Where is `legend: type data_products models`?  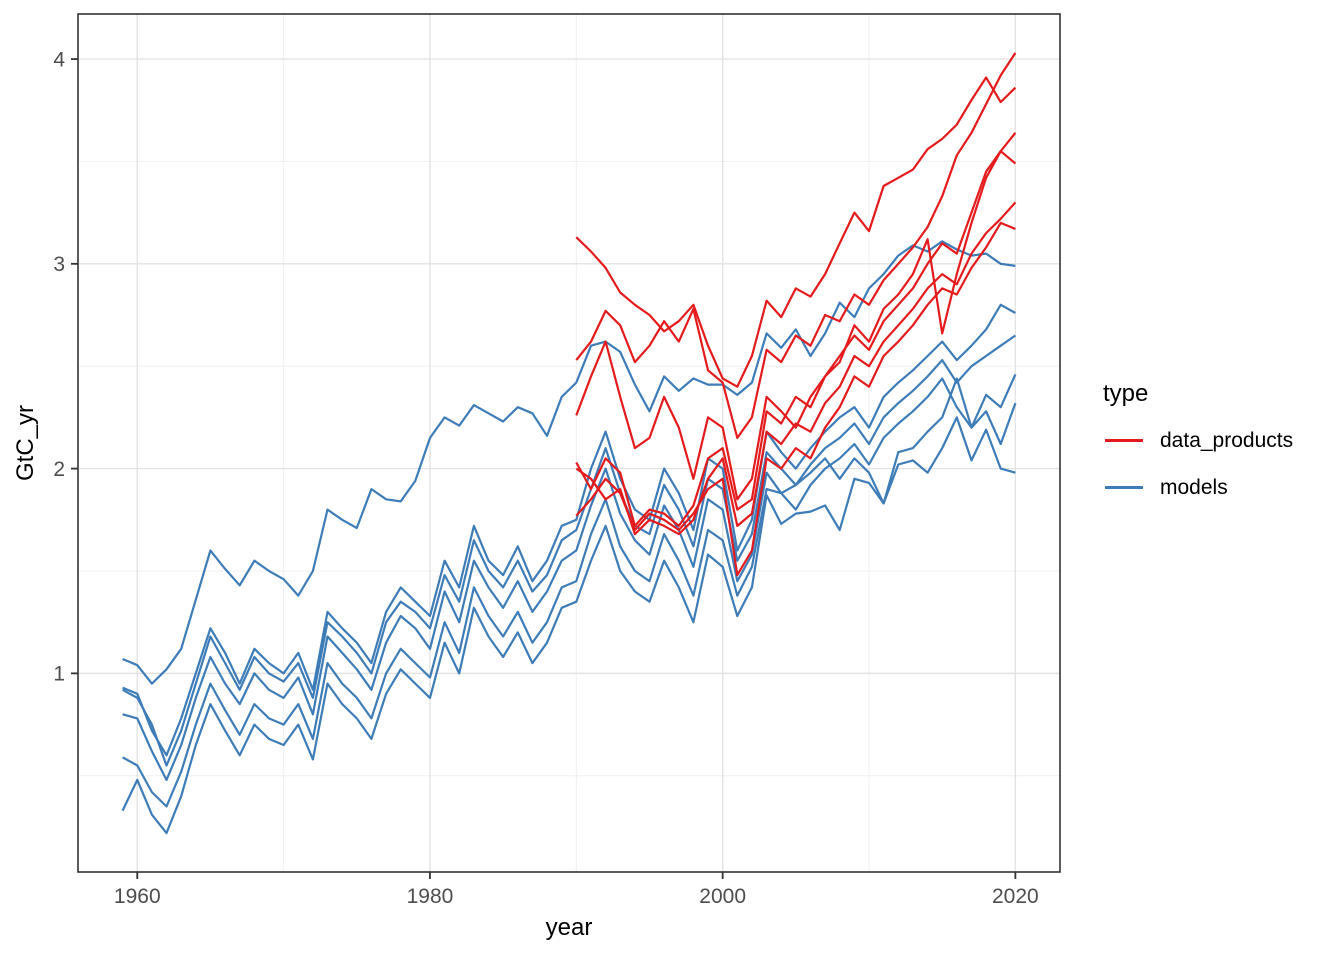 legend: type data_products models is located at coordinates (1223, 439).